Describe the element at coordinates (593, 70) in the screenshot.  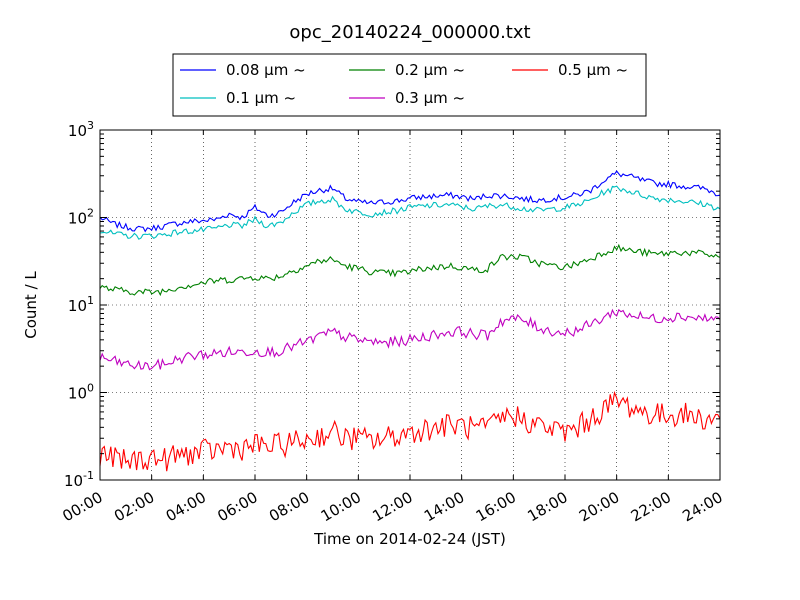
I see `legend-entry-label: 0.5 μm ~` at that location.